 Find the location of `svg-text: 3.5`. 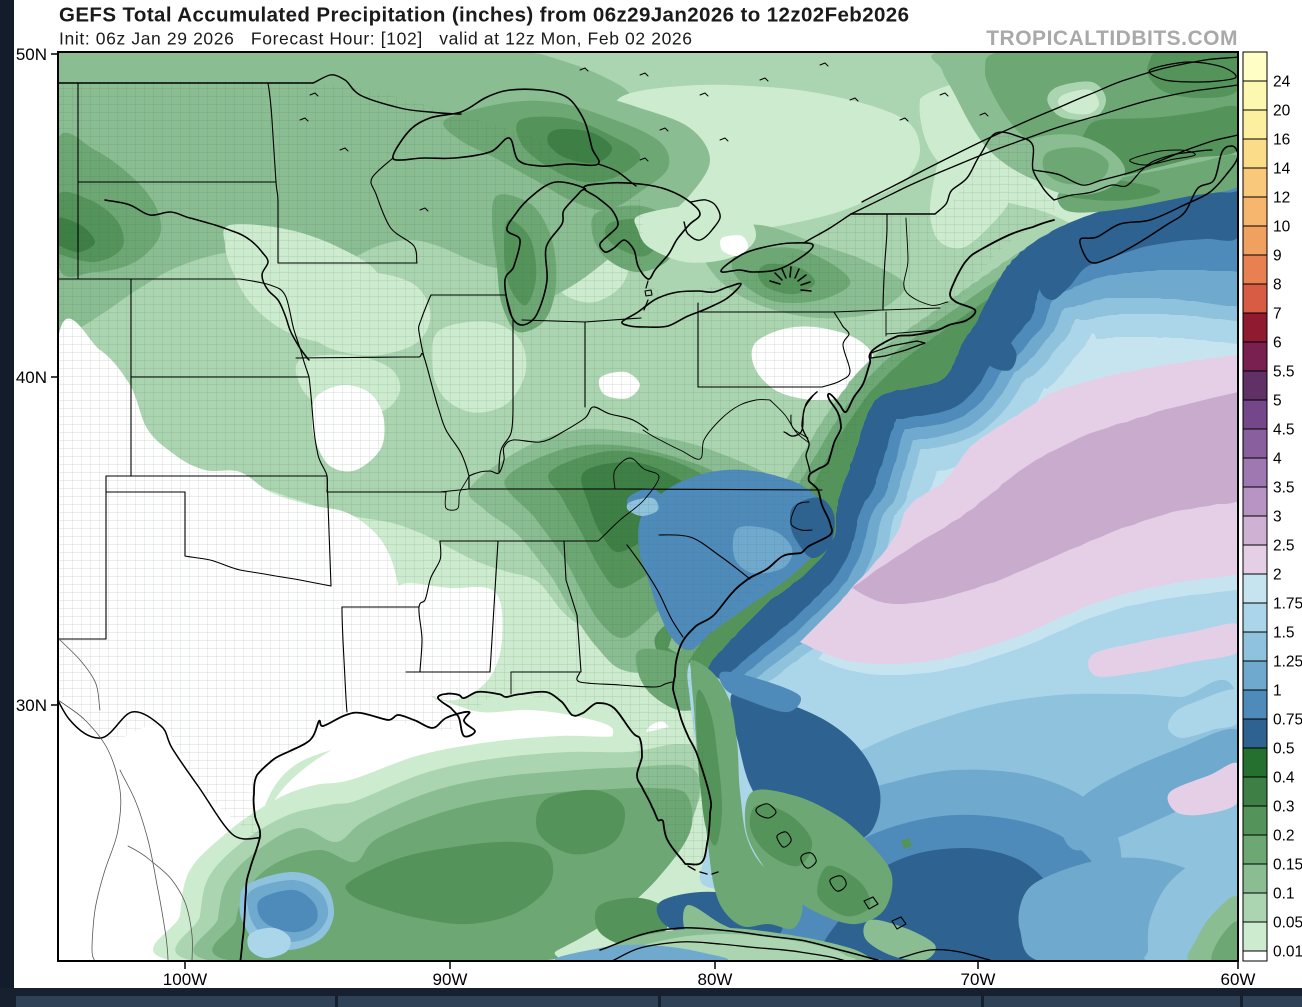

svg-text: 3.5 is located at coordinates (1284, 488).